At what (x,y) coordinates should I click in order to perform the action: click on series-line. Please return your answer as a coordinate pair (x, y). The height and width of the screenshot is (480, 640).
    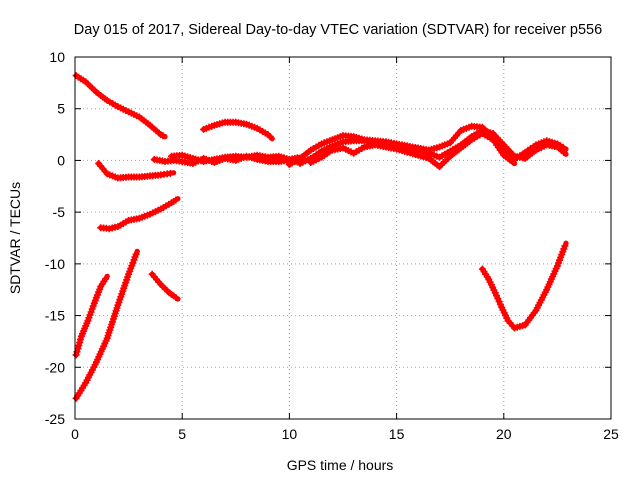
    Looking at the image, I should click on (524, 285).